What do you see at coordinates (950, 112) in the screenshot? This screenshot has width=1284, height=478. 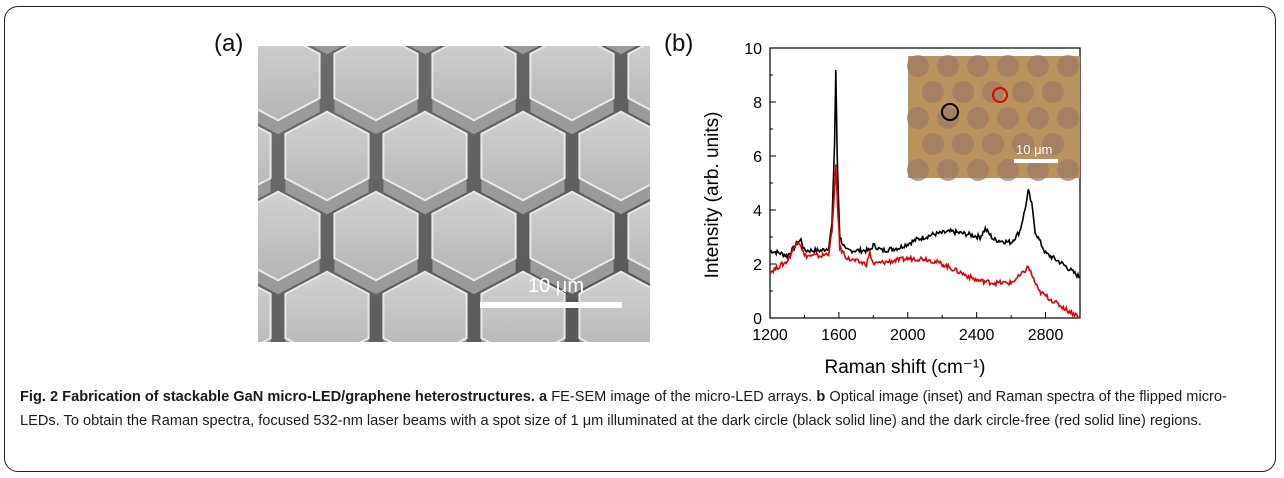 I see `dark-circle-marker` at bounding box center [950, 112].